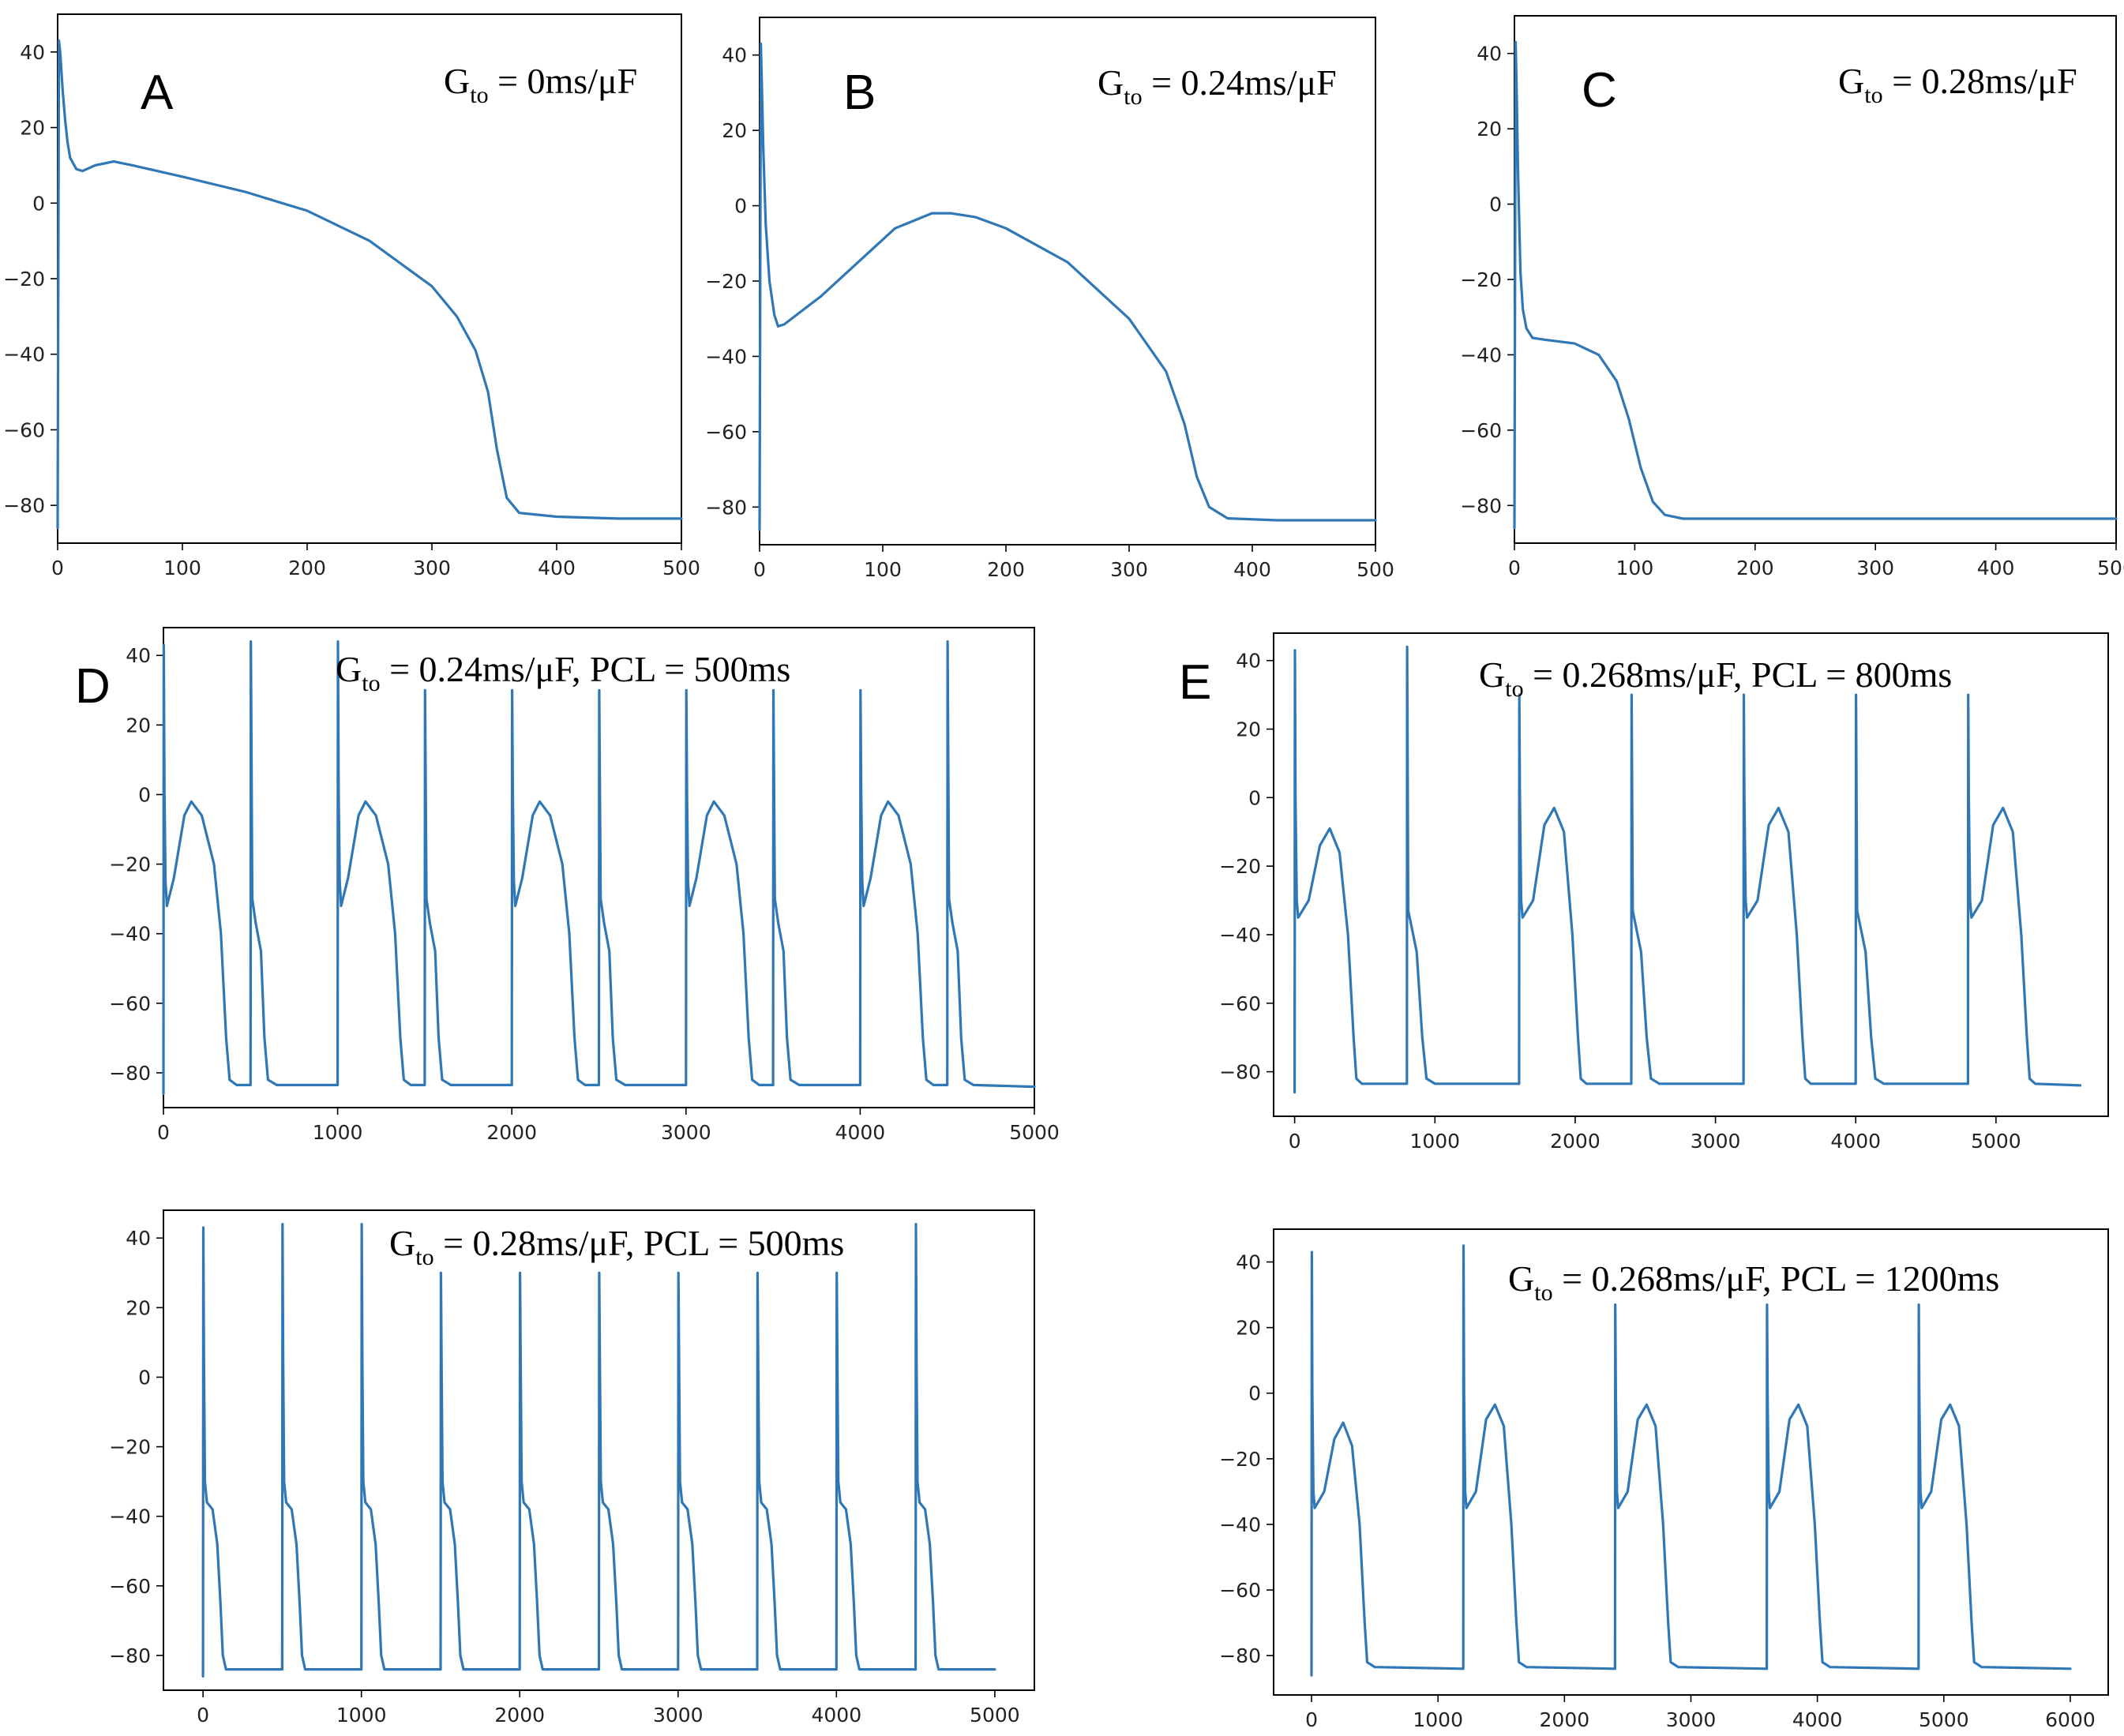 This screenshot has height=1736, width=2124. What do you see at coordinates (1996, 568) in the screenshot?
I see `panel-c-xtick-label: 400` at bounding box center [1996, 568].